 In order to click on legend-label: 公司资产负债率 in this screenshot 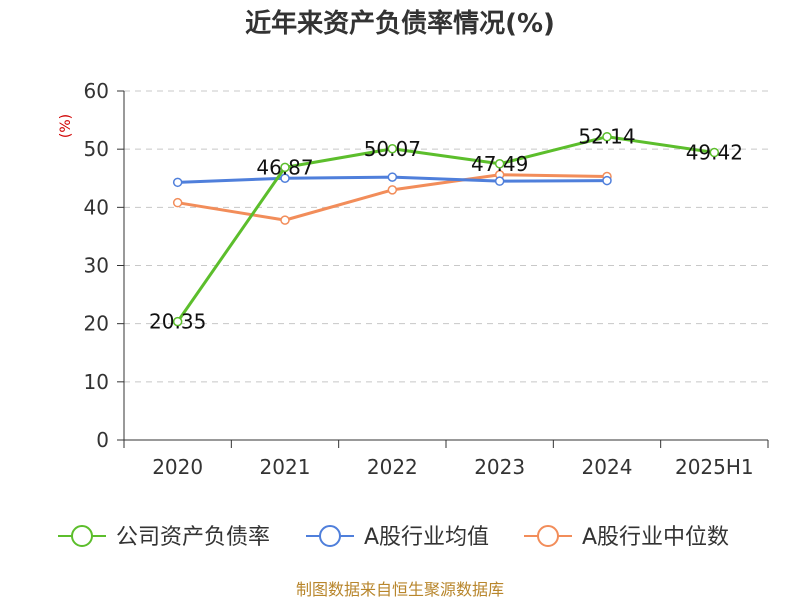, I will do `click(193, 537)`.